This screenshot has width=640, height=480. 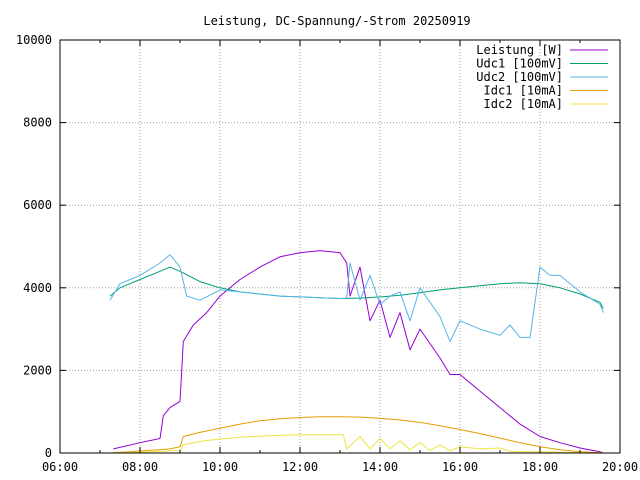 I want to click on x-tick-label: 12:00, so click(x=300, y=467).